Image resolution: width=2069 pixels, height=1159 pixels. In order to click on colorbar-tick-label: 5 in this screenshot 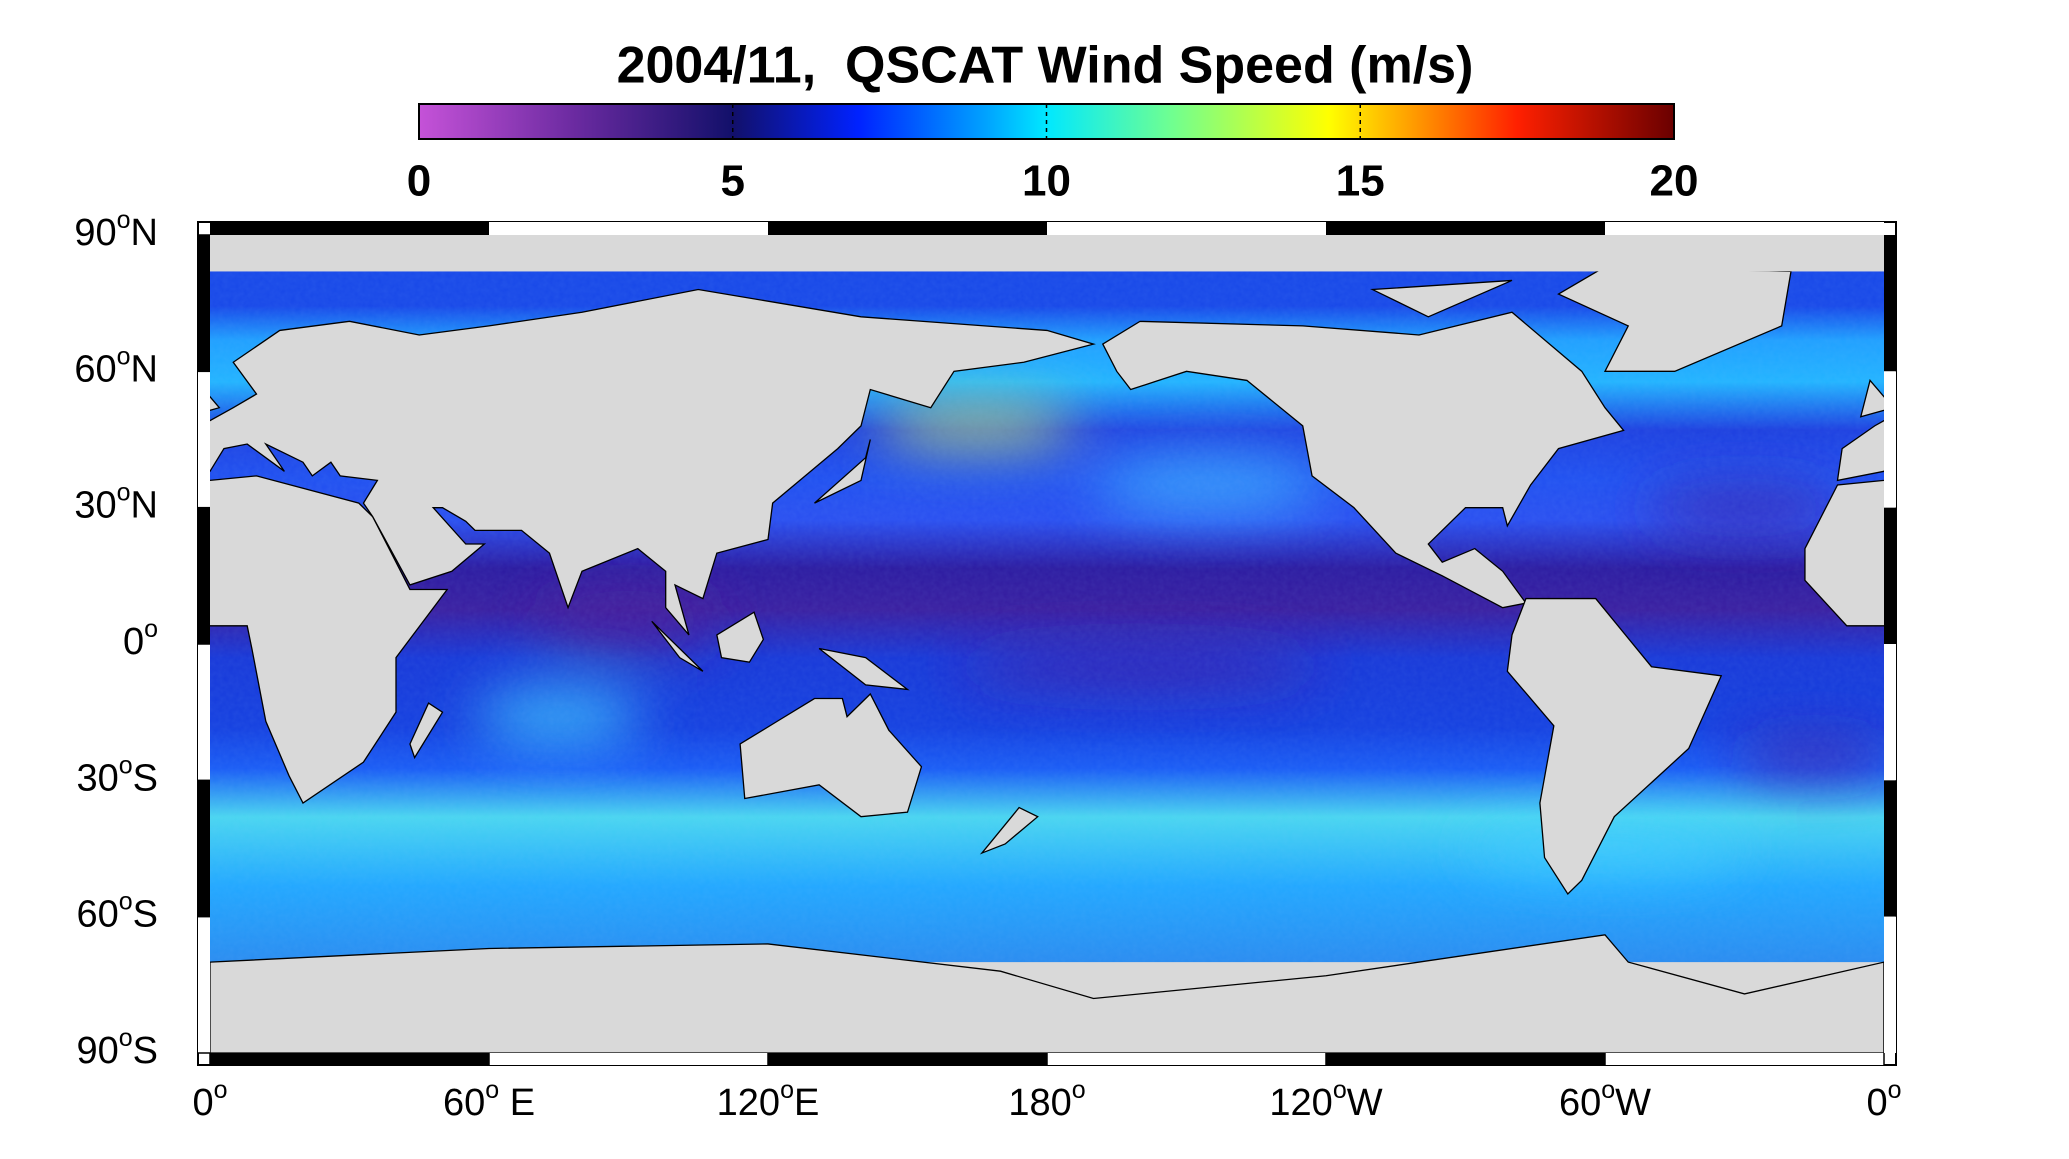, I will do `click(733, 181)`.